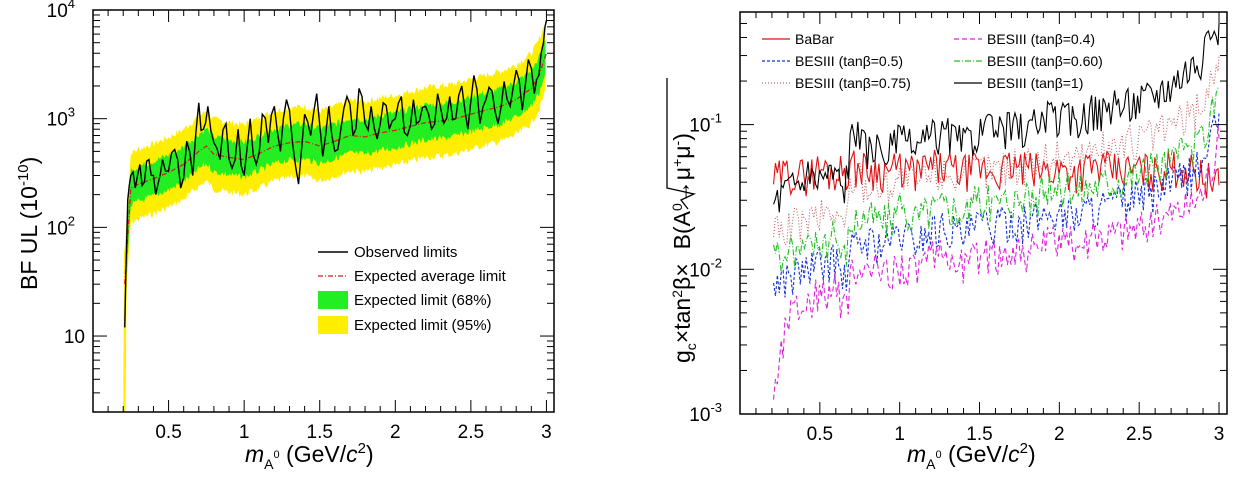 Image resolution: width=1238 pixels, height=477 pixels. What do you see at coordinates (853, 83) in the screenshot?
I see `legend-label-tb075: BESIII (tanβ=0.75)` at bounding box center [853, 83].